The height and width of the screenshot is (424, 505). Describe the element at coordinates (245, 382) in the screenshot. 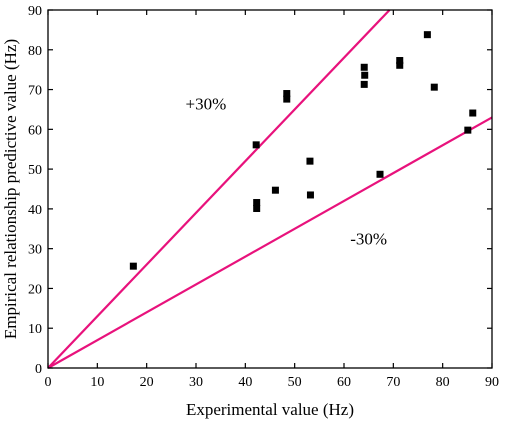

I see `x-tick-label: 40` at that location.